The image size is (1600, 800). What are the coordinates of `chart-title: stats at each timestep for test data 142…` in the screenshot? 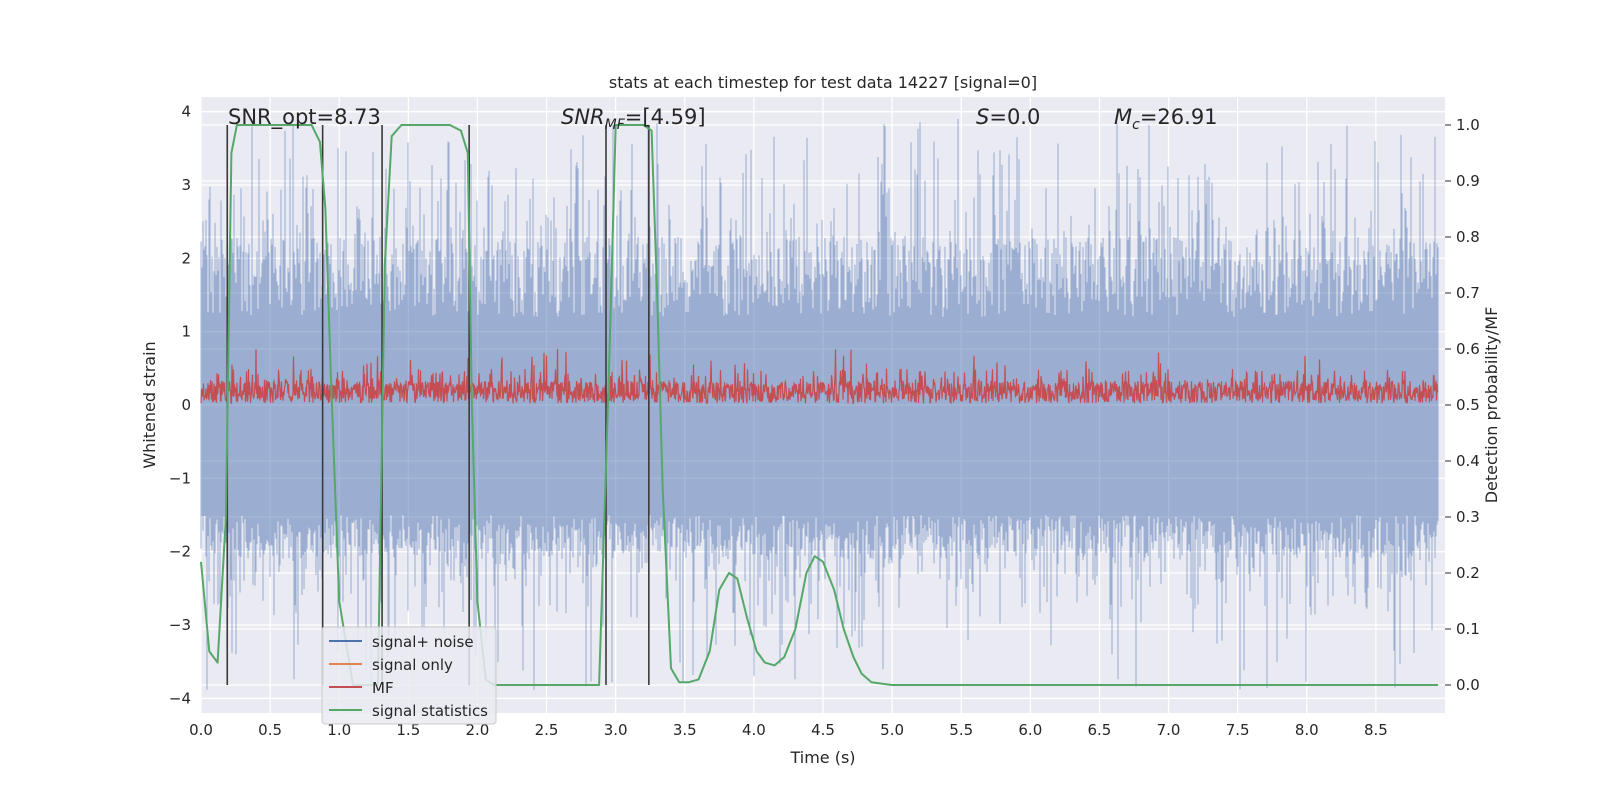 It's located at (823, 82).